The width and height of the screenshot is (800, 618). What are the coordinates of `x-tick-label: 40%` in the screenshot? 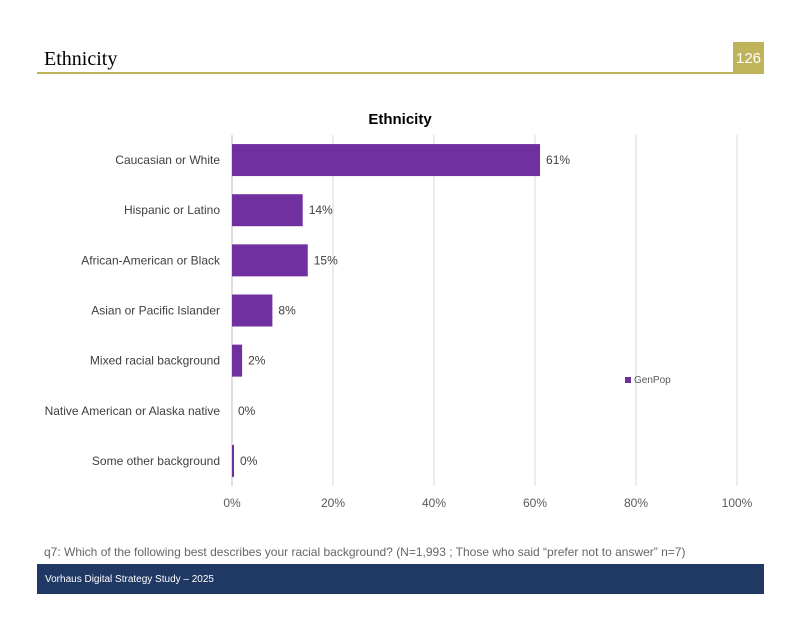 It's located at (434, 503).